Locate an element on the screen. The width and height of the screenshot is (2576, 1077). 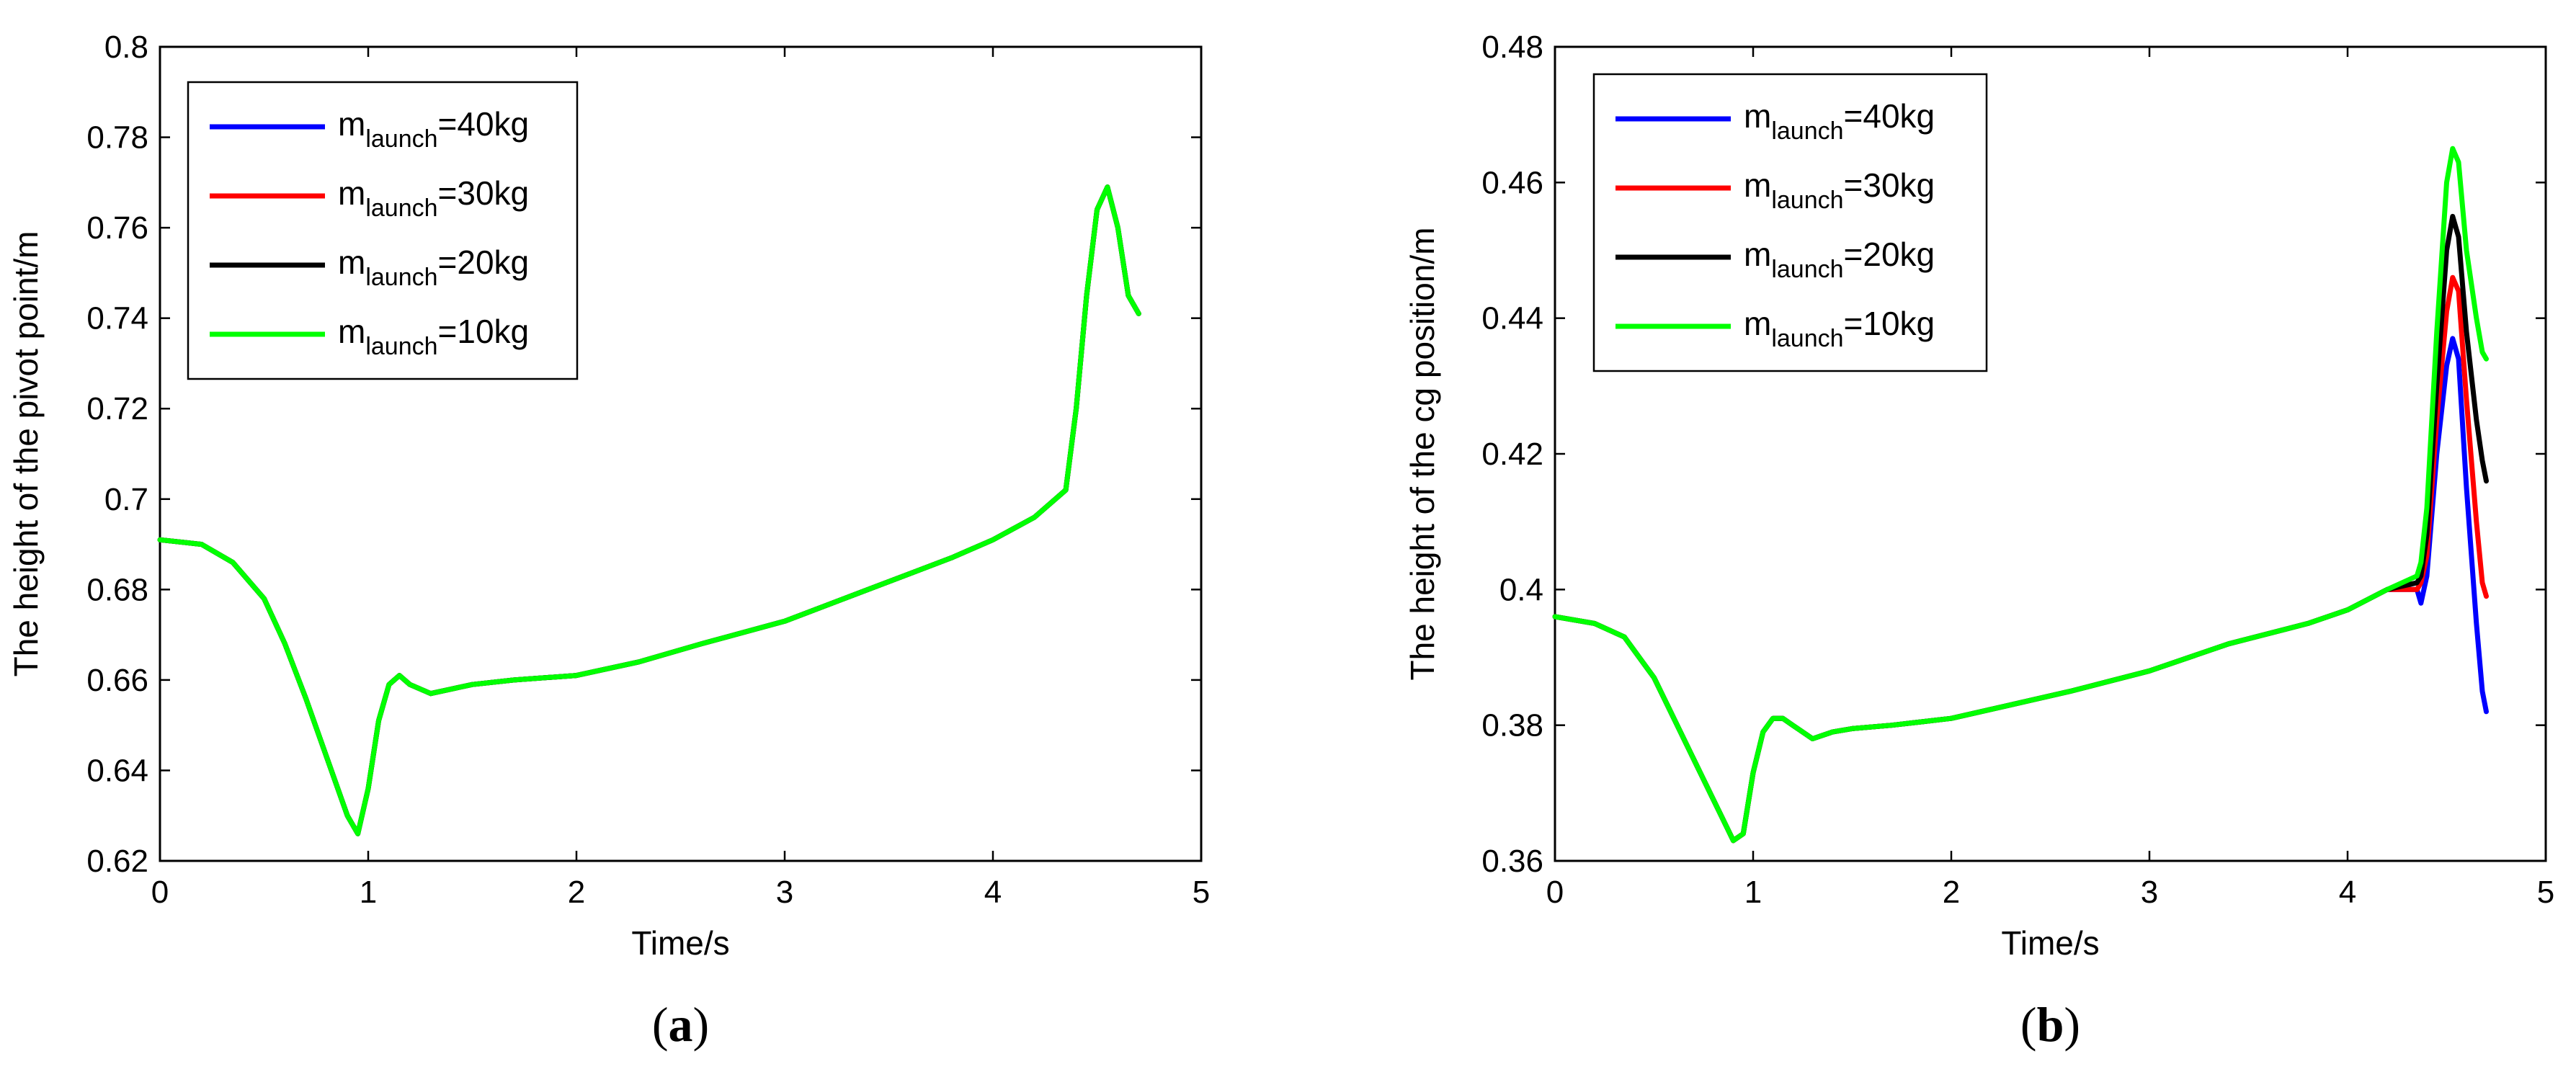
y-tick-label: 0.46 is located at coordinates (1512, 182).